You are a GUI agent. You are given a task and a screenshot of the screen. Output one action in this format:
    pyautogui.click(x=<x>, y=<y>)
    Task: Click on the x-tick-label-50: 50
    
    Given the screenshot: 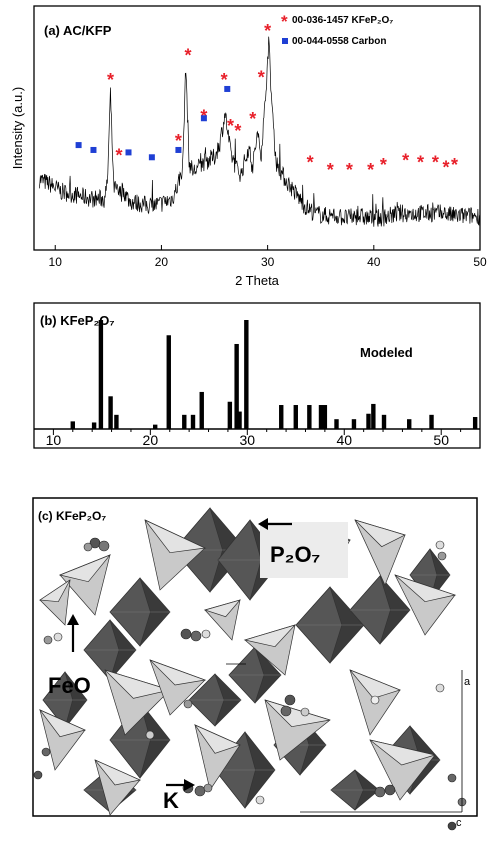 What is the action you would take?
    pyautogui.click(x=480, y=262)
    